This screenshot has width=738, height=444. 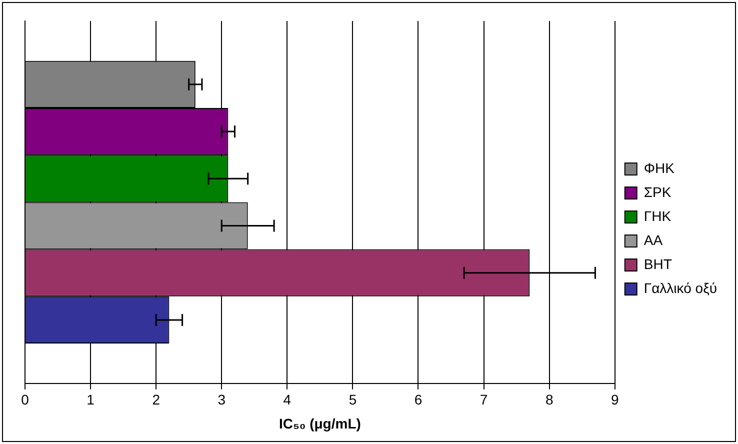 What do you see at coordinates (681, 288) in the screenshot?
I see `legend-label: Γαλλικό οξύ` at bounding box center [681, 288].